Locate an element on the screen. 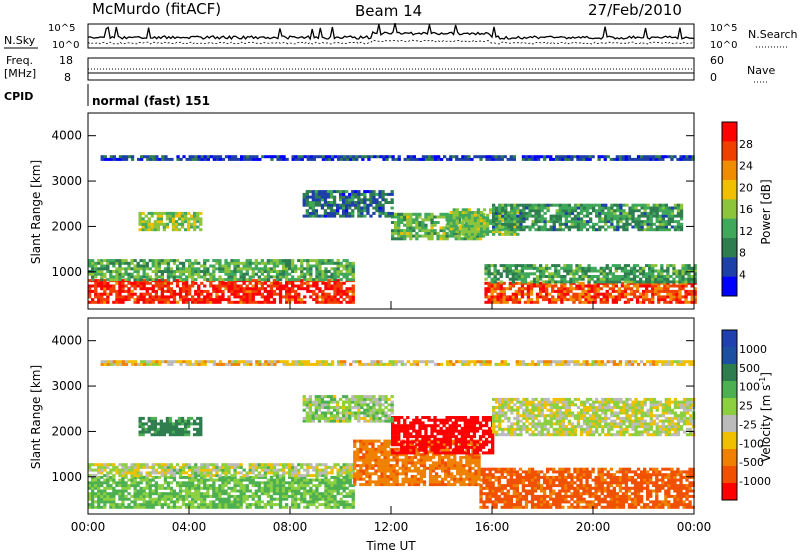 The image size is (800, 554). colorbar-tick-label: 24 is located at coordinates (746, 166).